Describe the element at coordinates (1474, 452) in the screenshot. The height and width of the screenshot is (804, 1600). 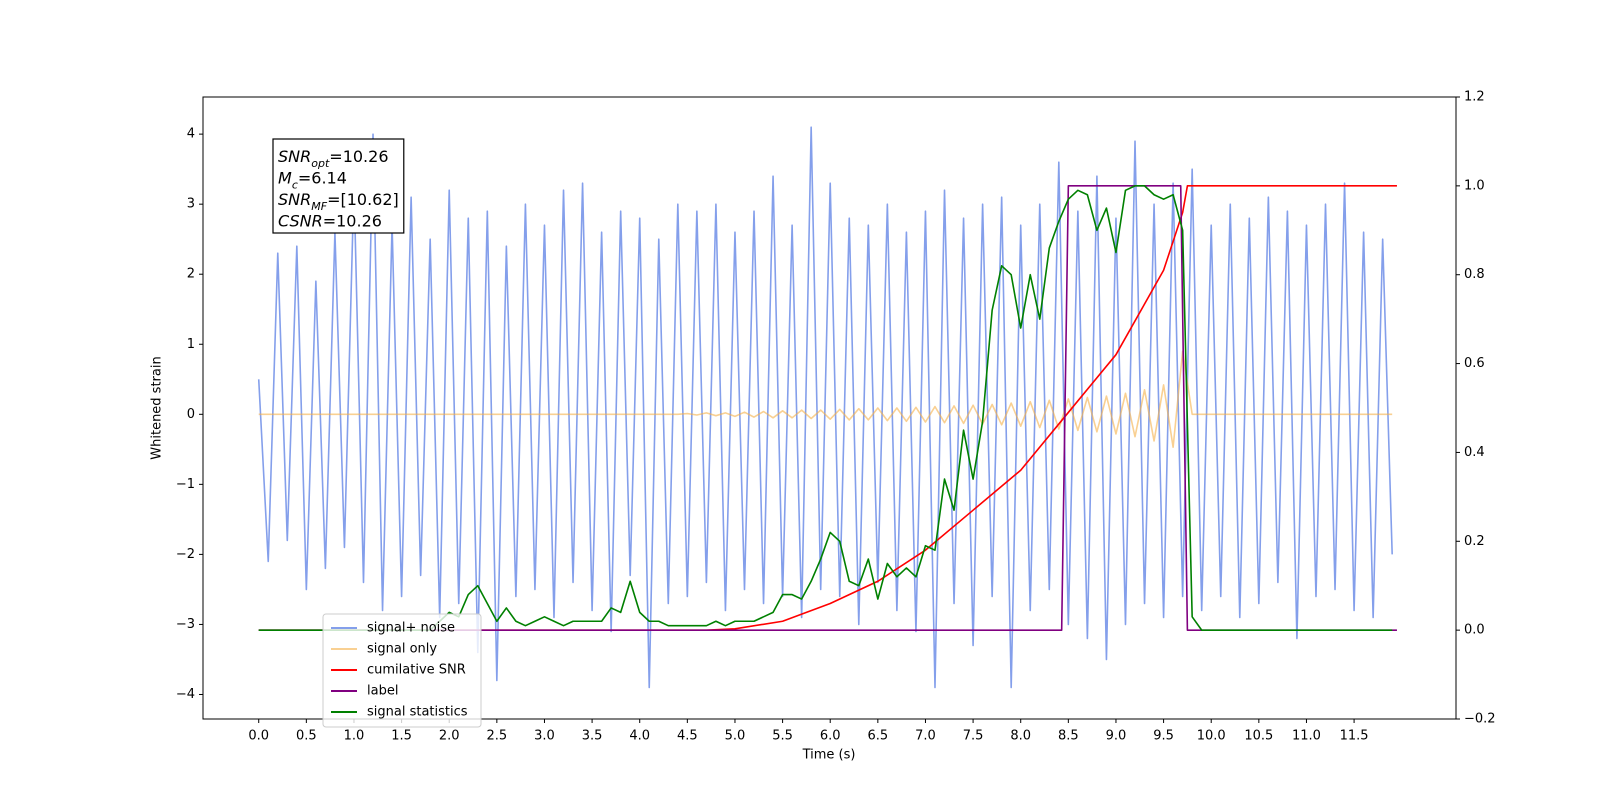
I see `y2-tick-label: 0.4` at that location.